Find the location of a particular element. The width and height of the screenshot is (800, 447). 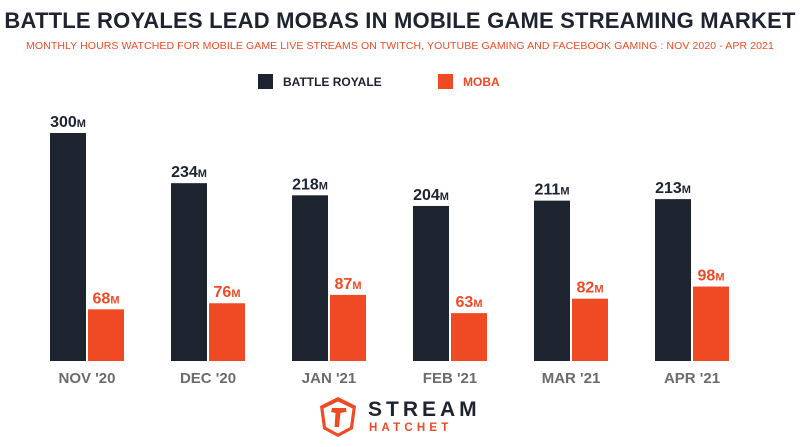

legend-swatch-moba is located at coordinates (445, 81).